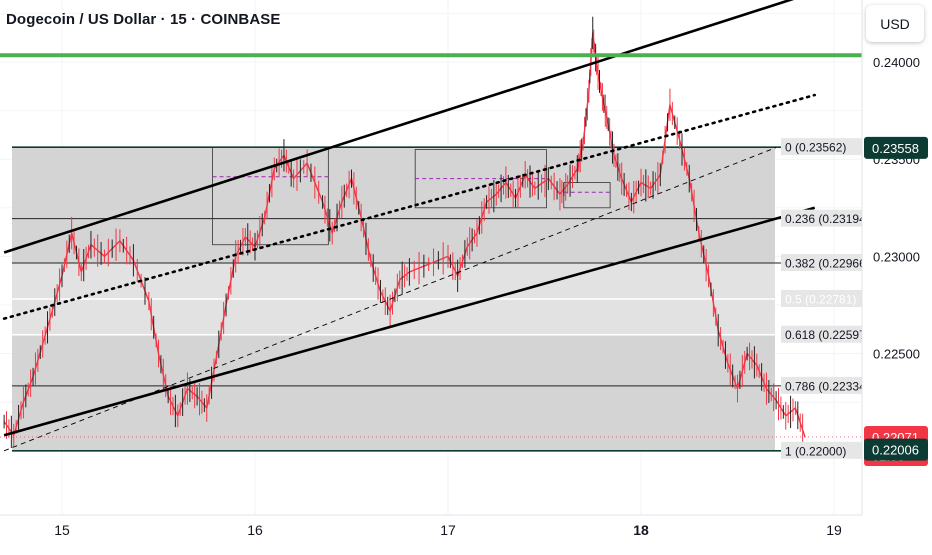 The width and height of the screenshot is (932, 555). Describe the element at coordinates (827, 386) in the screenshot. I see `fib-level-label: 0.786 (0.22334)` at that location.